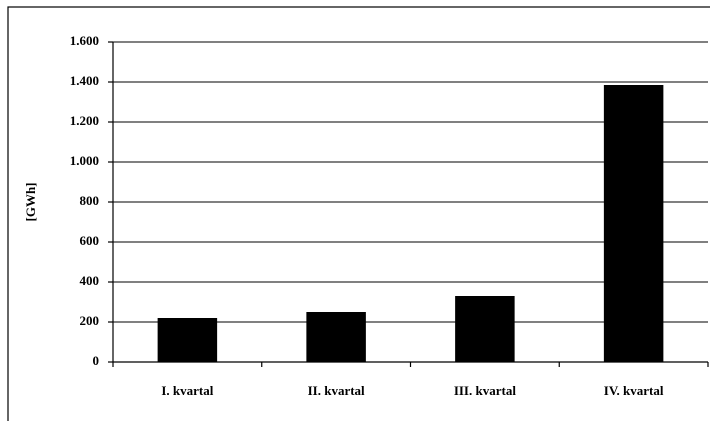 This screenshot has width=710, height=421. What do you see at coordinates (90, 200) in the screenshot?
I see `y-tick-label: 800` at bounding box center [90, 200].